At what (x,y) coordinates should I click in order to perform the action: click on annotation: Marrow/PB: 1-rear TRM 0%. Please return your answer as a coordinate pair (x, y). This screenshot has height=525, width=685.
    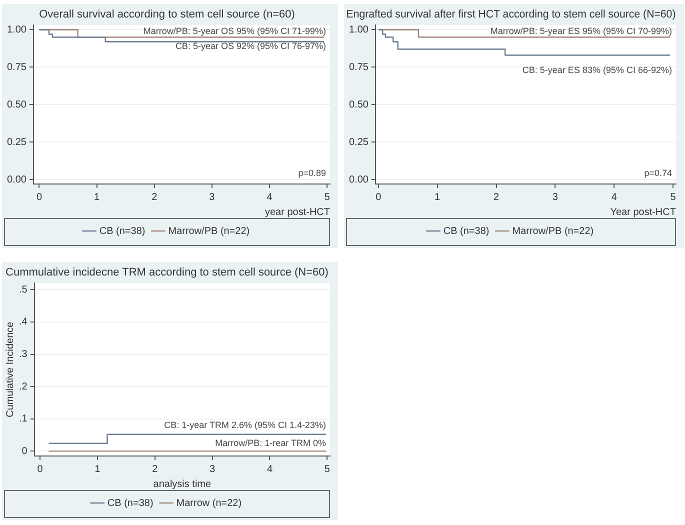
    Looking at the image, I should click on (270, 443).